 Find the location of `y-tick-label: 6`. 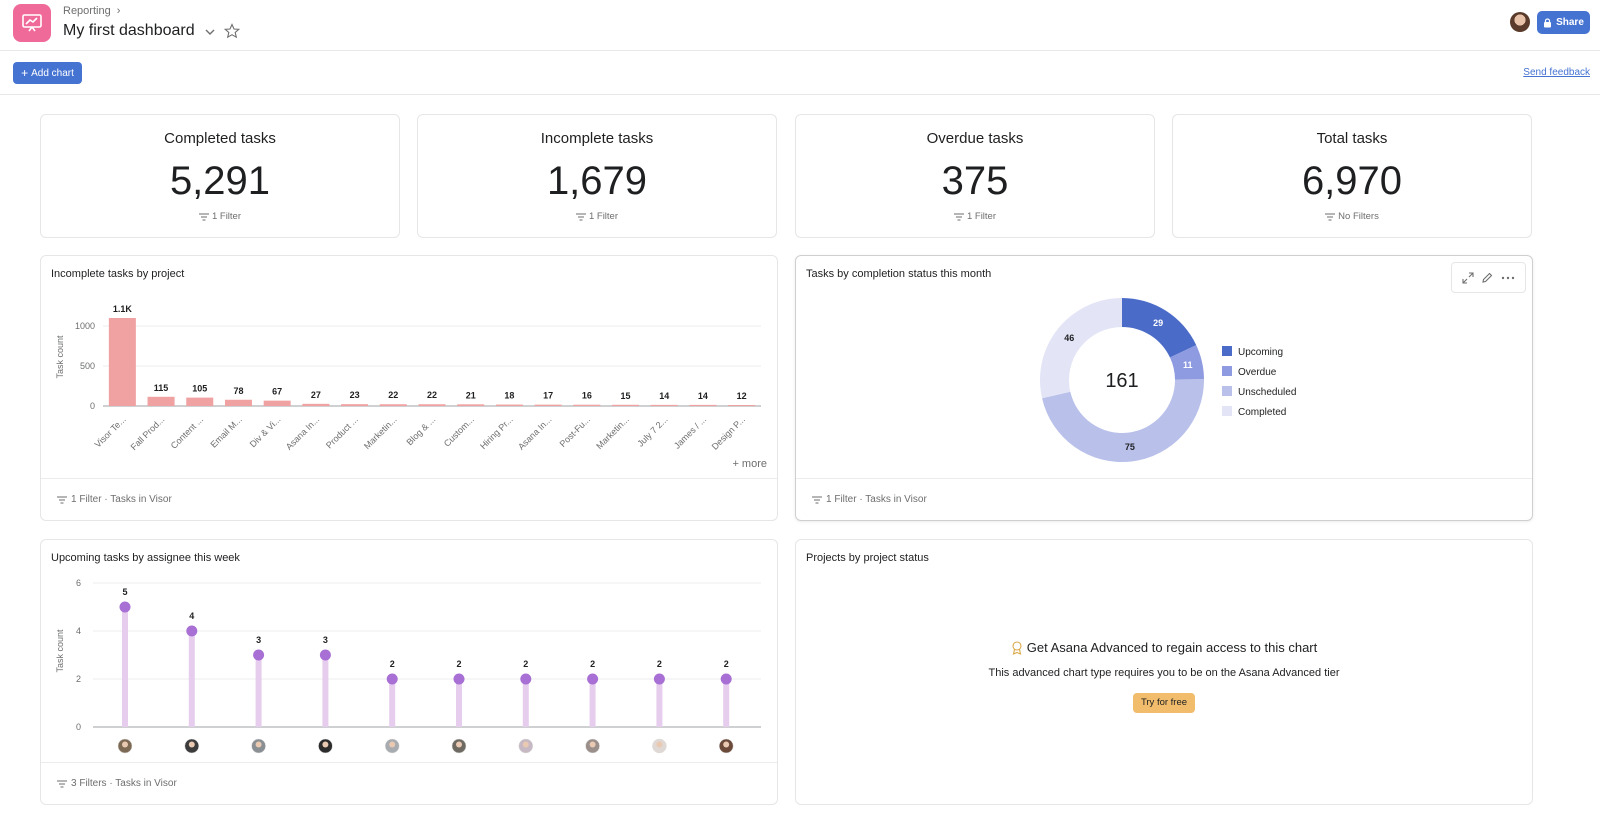

y-tick-label: 6 is located at coordinates (78, 583).